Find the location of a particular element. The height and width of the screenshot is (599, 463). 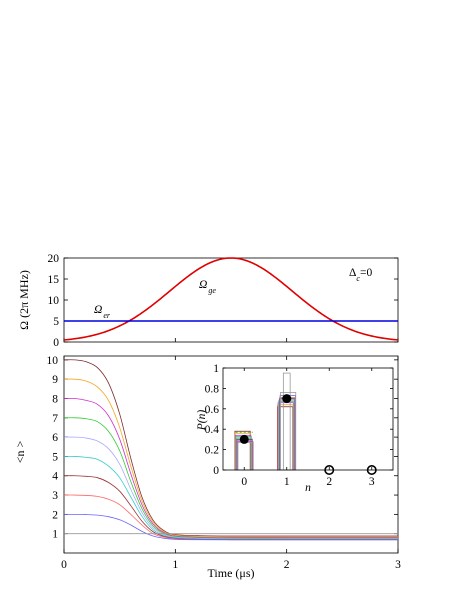

inset-x-tick-label: 0 is located at coordinates (244, 482).